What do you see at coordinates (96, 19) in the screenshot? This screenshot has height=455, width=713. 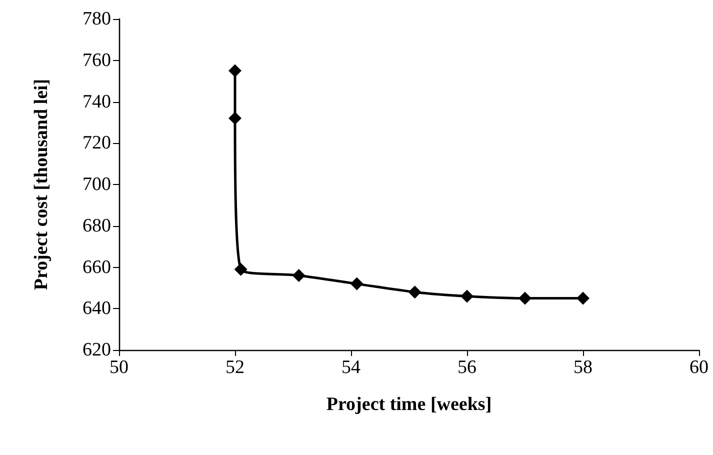 I see `y-tick-label: 780` at bounding box center [96, 19].